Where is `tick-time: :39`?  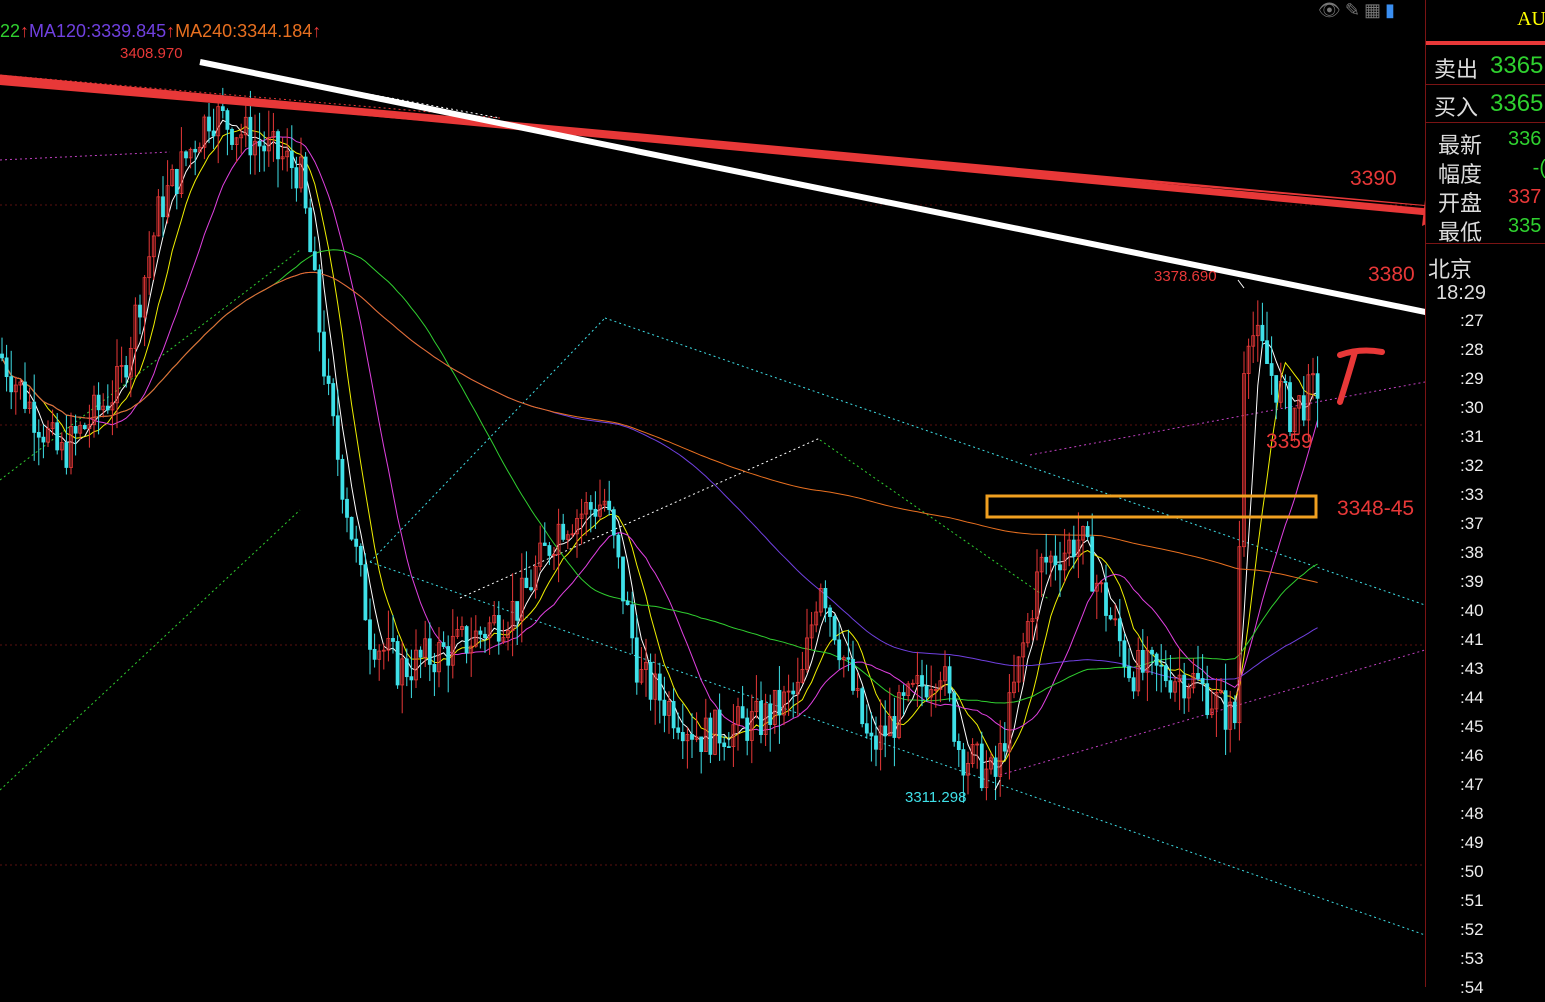 tick-time: :39 is located at coordinates (1472, 581).